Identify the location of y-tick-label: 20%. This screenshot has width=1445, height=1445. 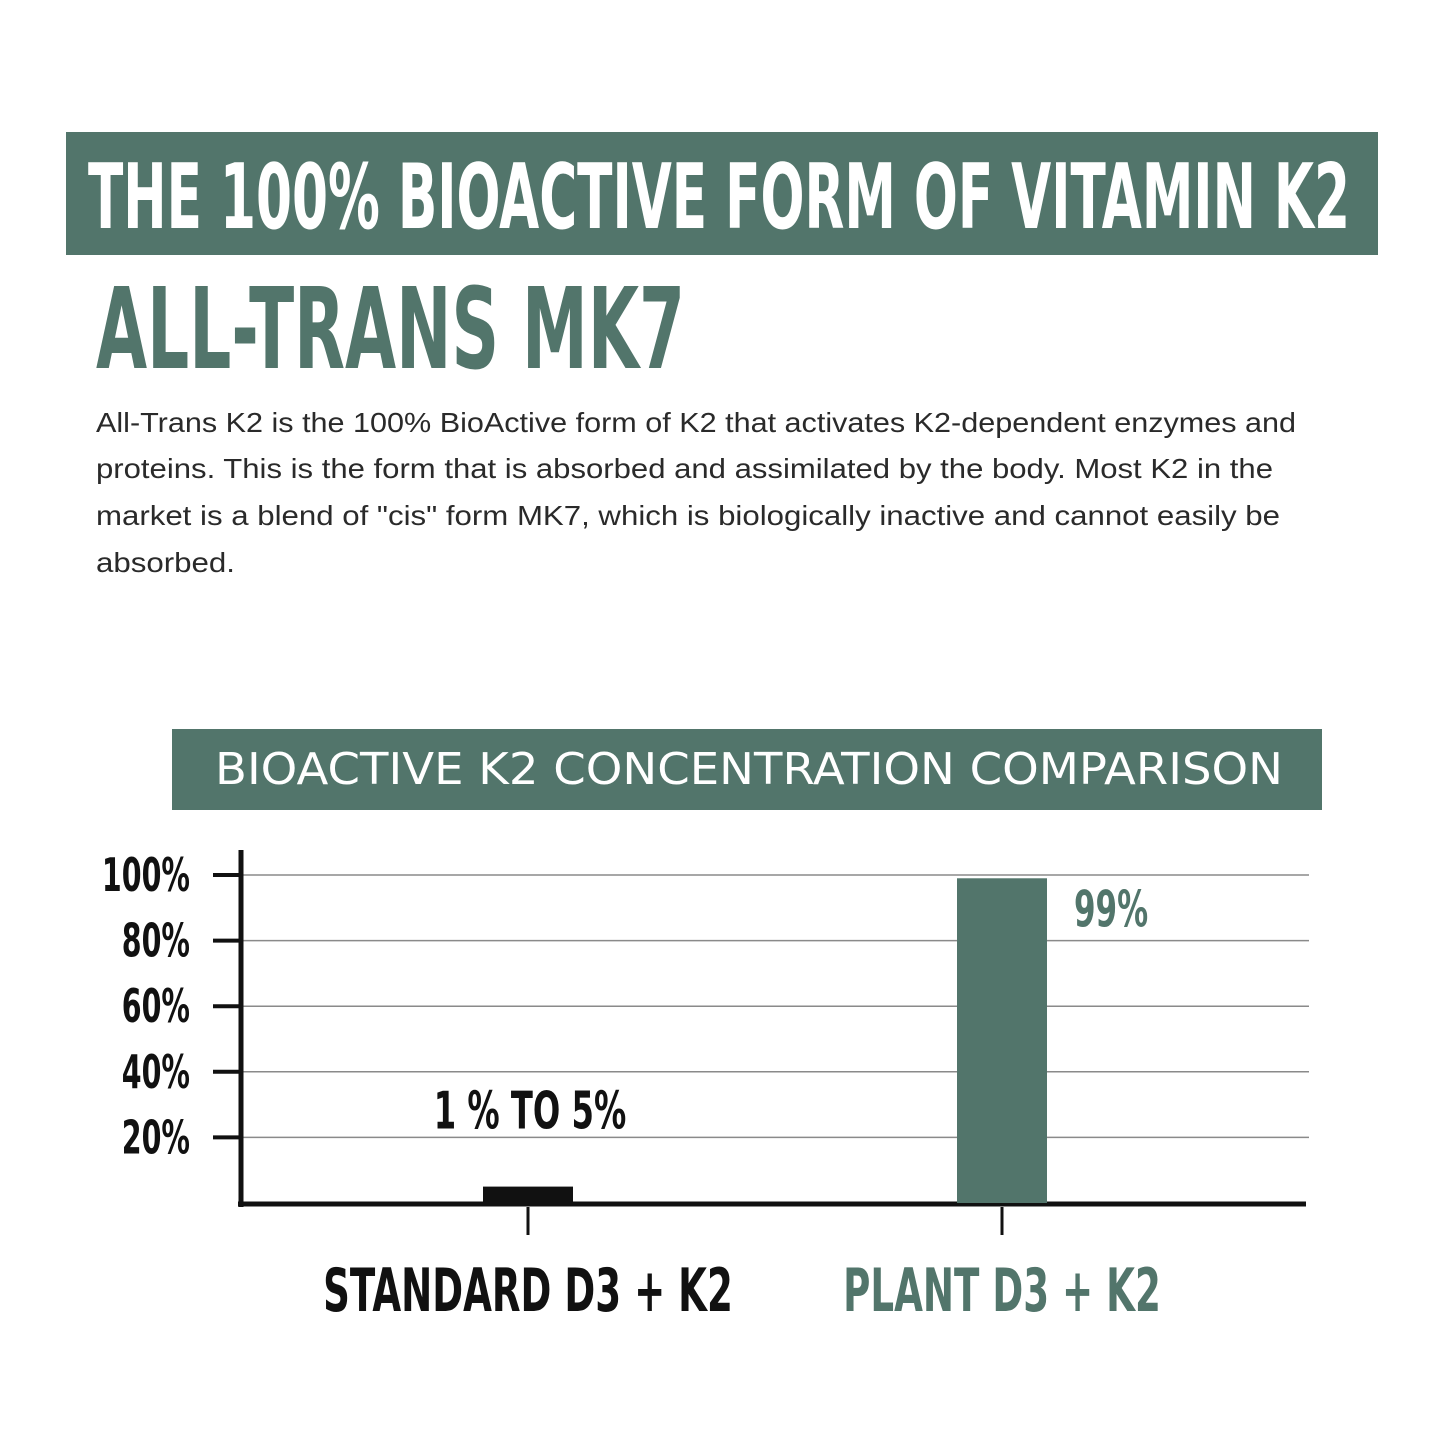
(156, 1138).